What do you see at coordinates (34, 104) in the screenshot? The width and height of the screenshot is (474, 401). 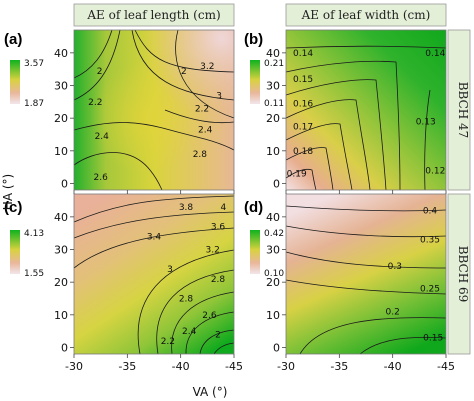 I see `legend-min-a: 1.87` at bounding box center [34, 104].